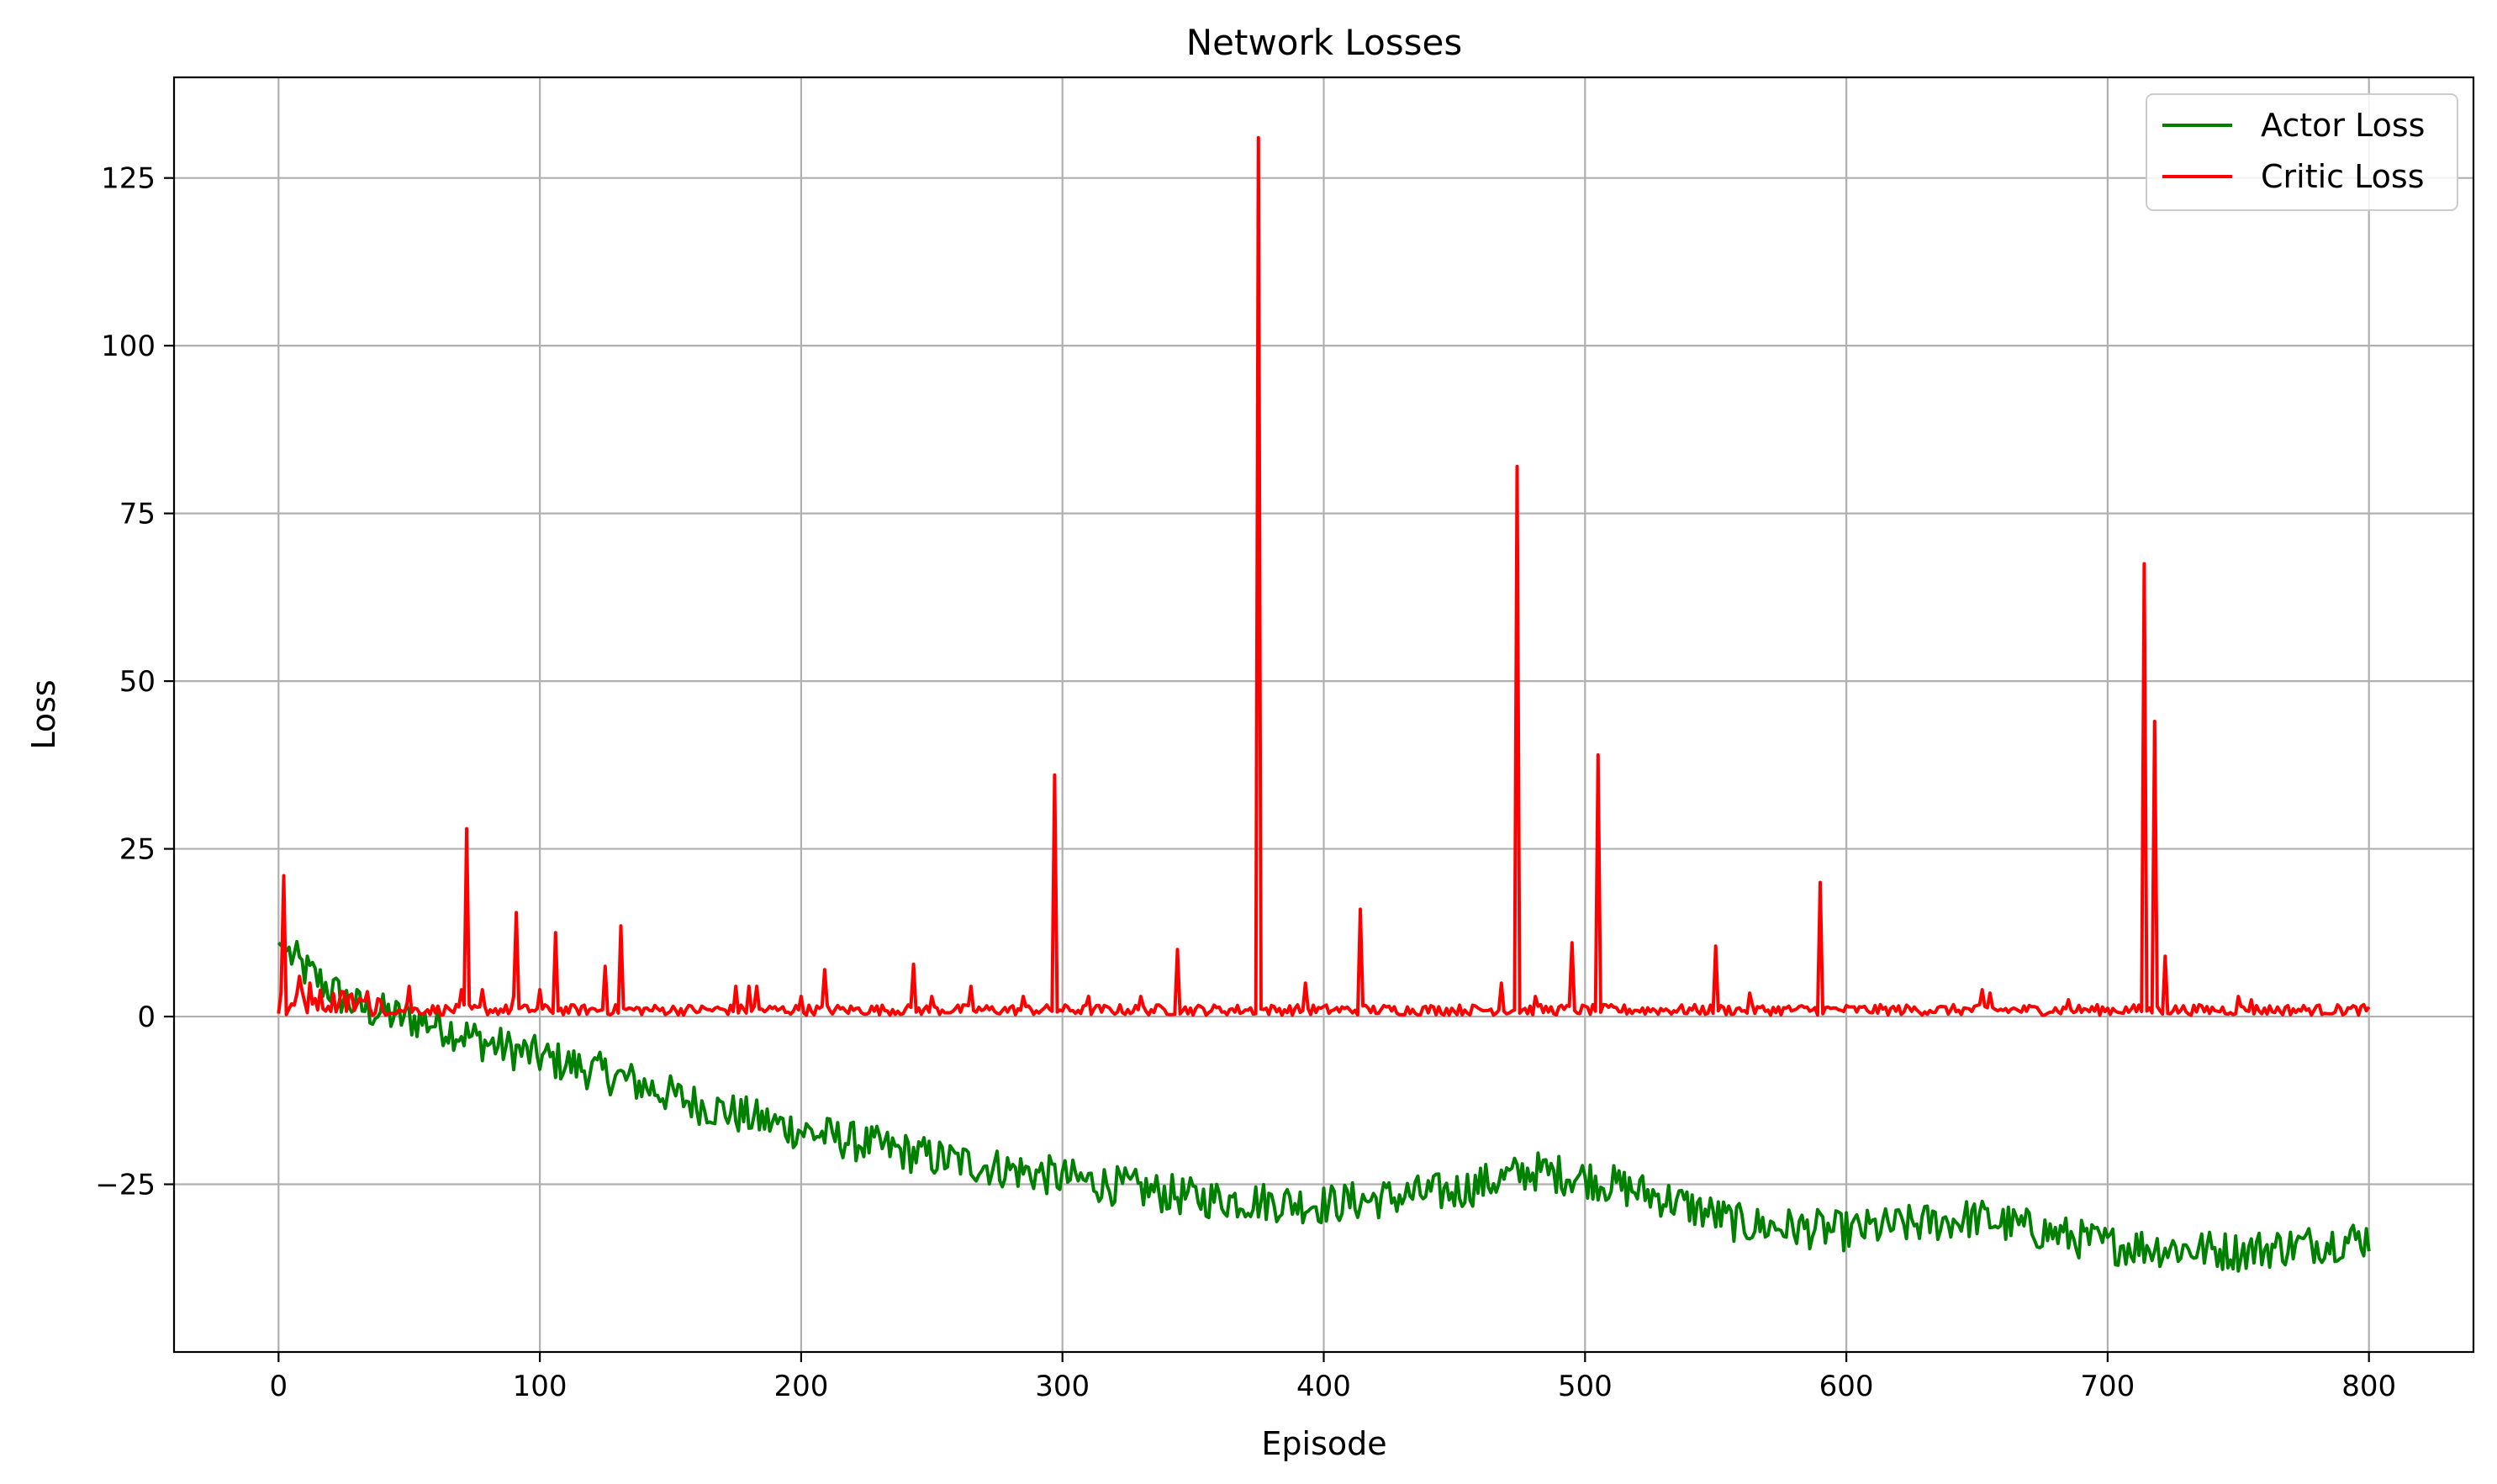 Image resolution: width=2497 pixels, height=1484 pixels. I want to click on x-tick-label: 800, so click(2368, 1386).